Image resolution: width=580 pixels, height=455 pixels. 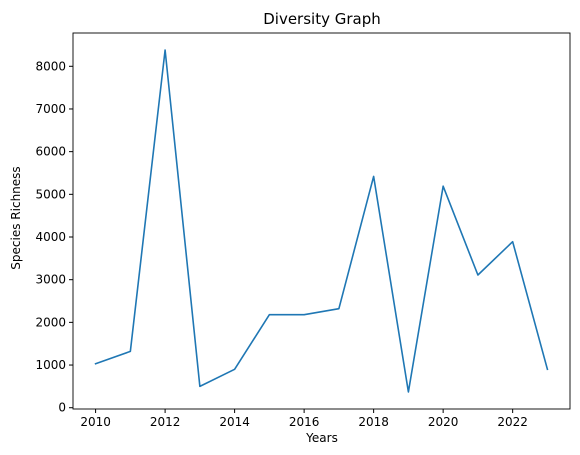 I want to click on y-tick-label: 3000, so click(x=50, y=280).